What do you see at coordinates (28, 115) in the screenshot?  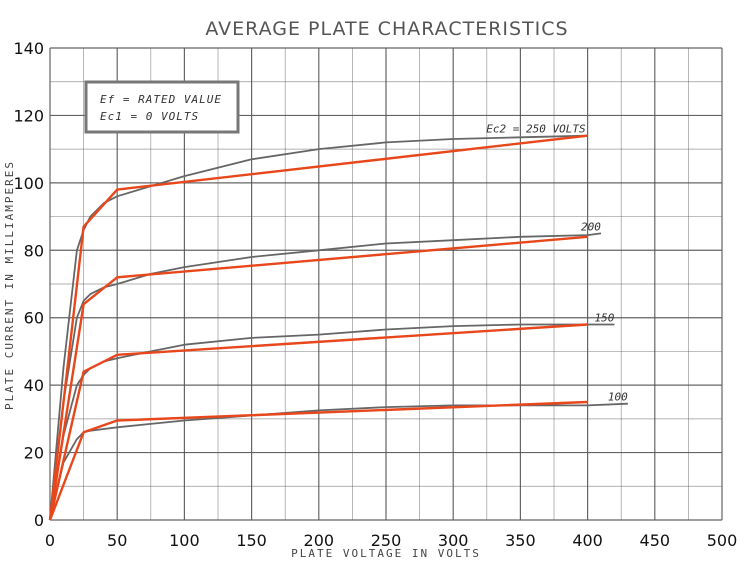 I see `y-tick-label: 120` at bounding box center [28, 115].